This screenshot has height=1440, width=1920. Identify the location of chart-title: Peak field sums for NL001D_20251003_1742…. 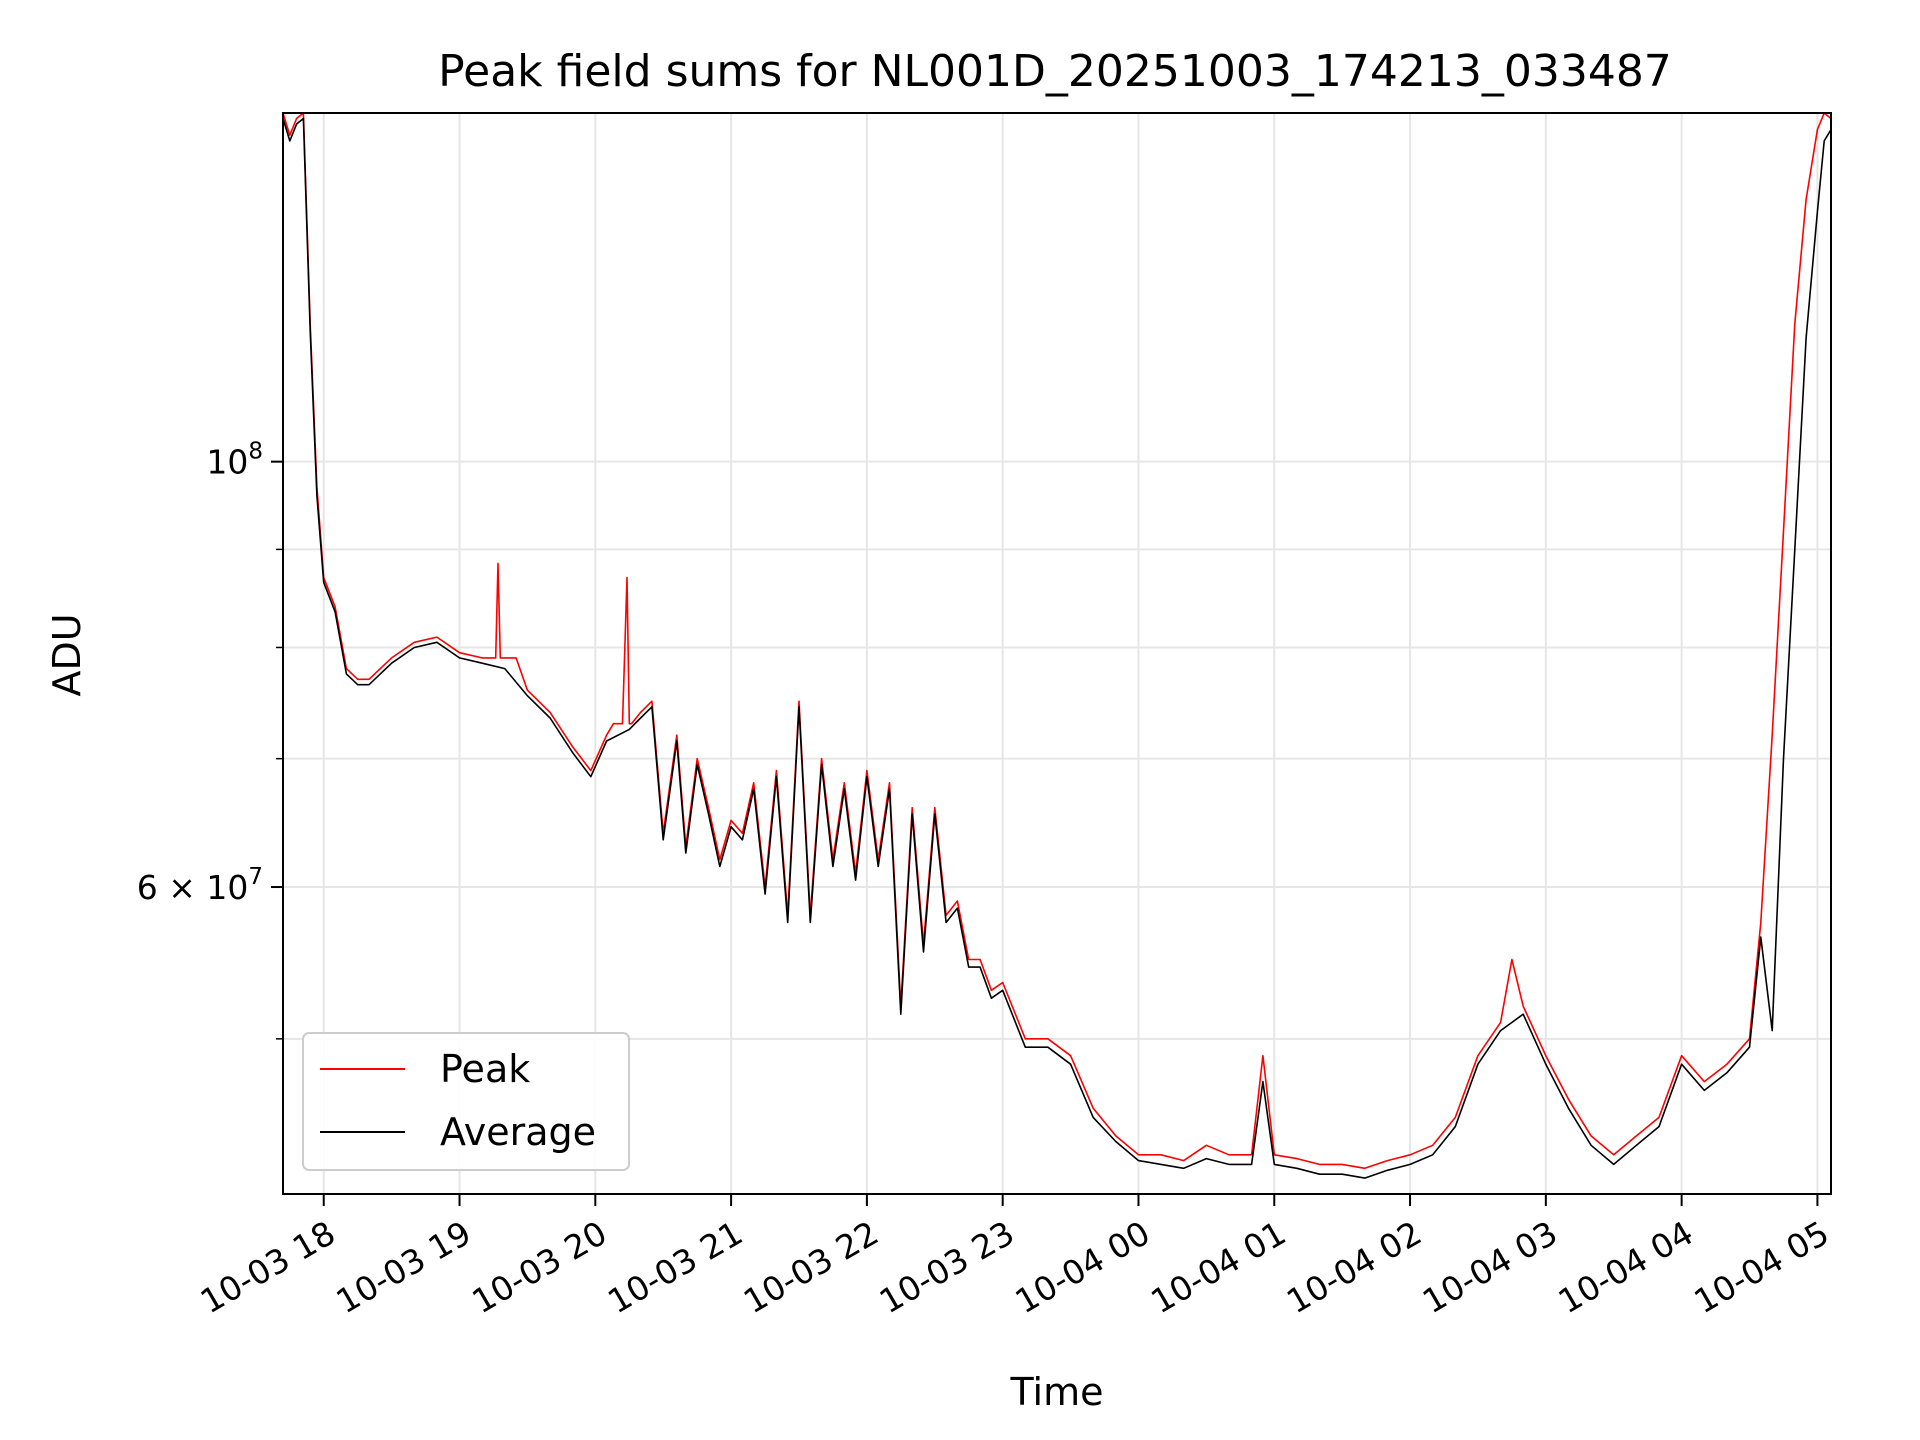
(1055, 71).